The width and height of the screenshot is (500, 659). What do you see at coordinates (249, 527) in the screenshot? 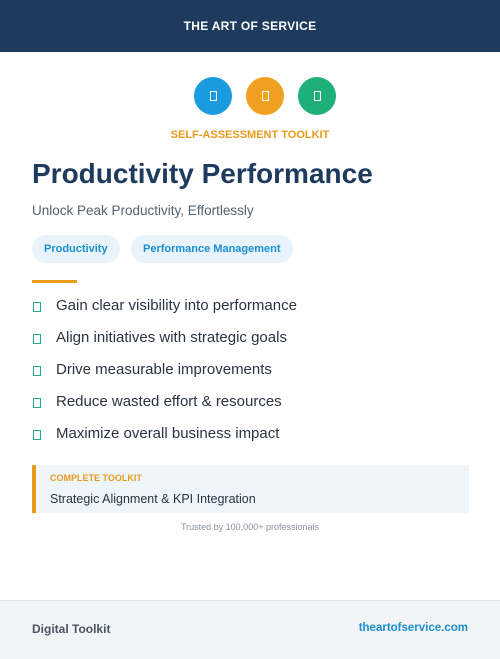
I see `trust-note: Trusted by 100,000+ professionals` at bounding box center [249, 527].